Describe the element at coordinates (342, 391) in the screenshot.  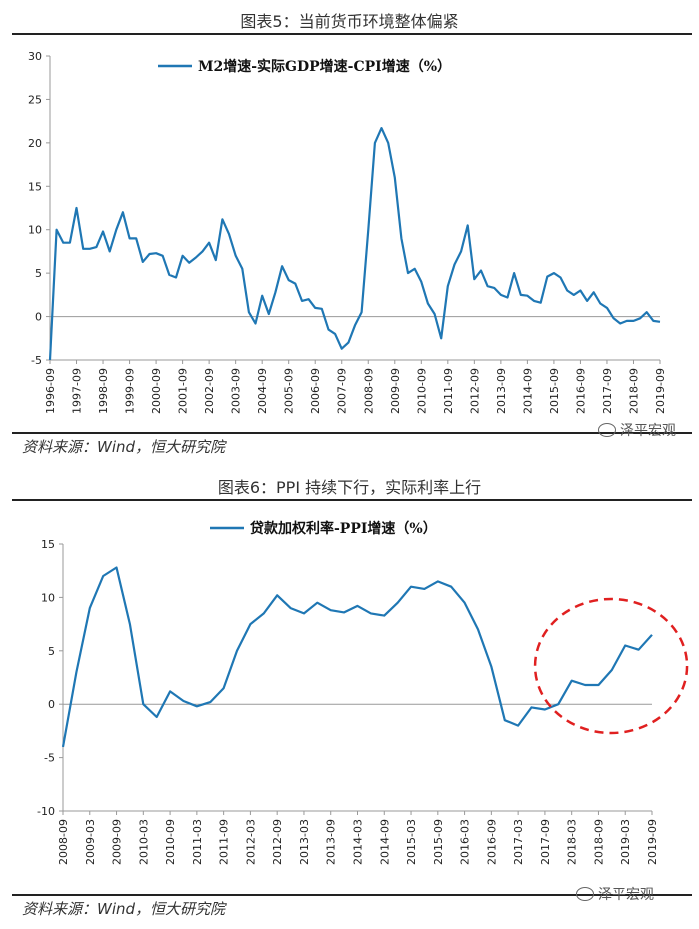
I see `x-tick-label: 2007-09` at that location.